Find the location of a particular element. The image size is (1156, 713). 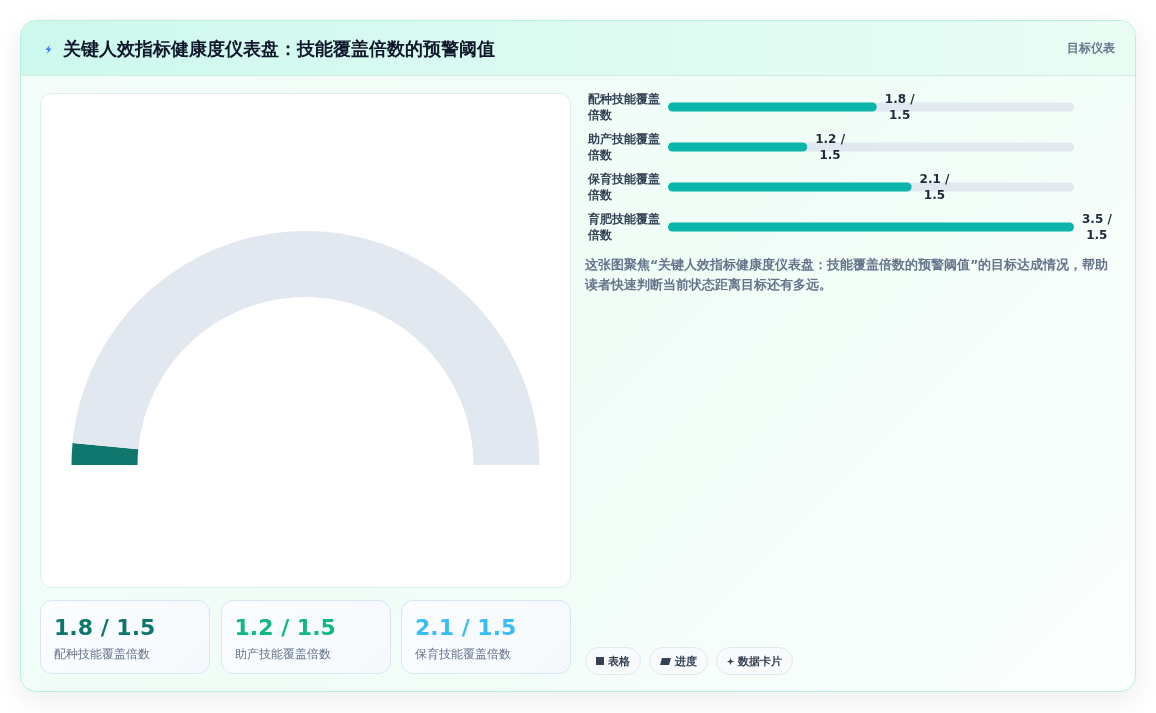

category-label: 配种技能覆盖倍数 is located at coordinates (102, 654).